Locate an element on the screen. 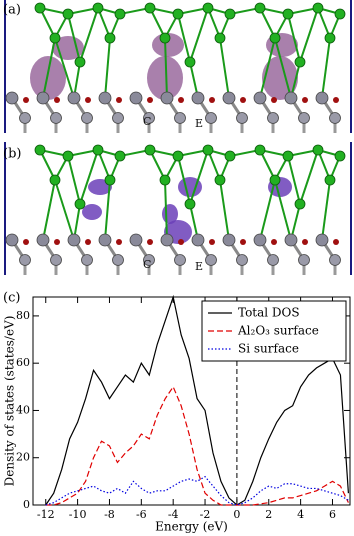 This screenshot has width=354, height=536. y-tick-label: 80 is located at coordinates (23, 315).